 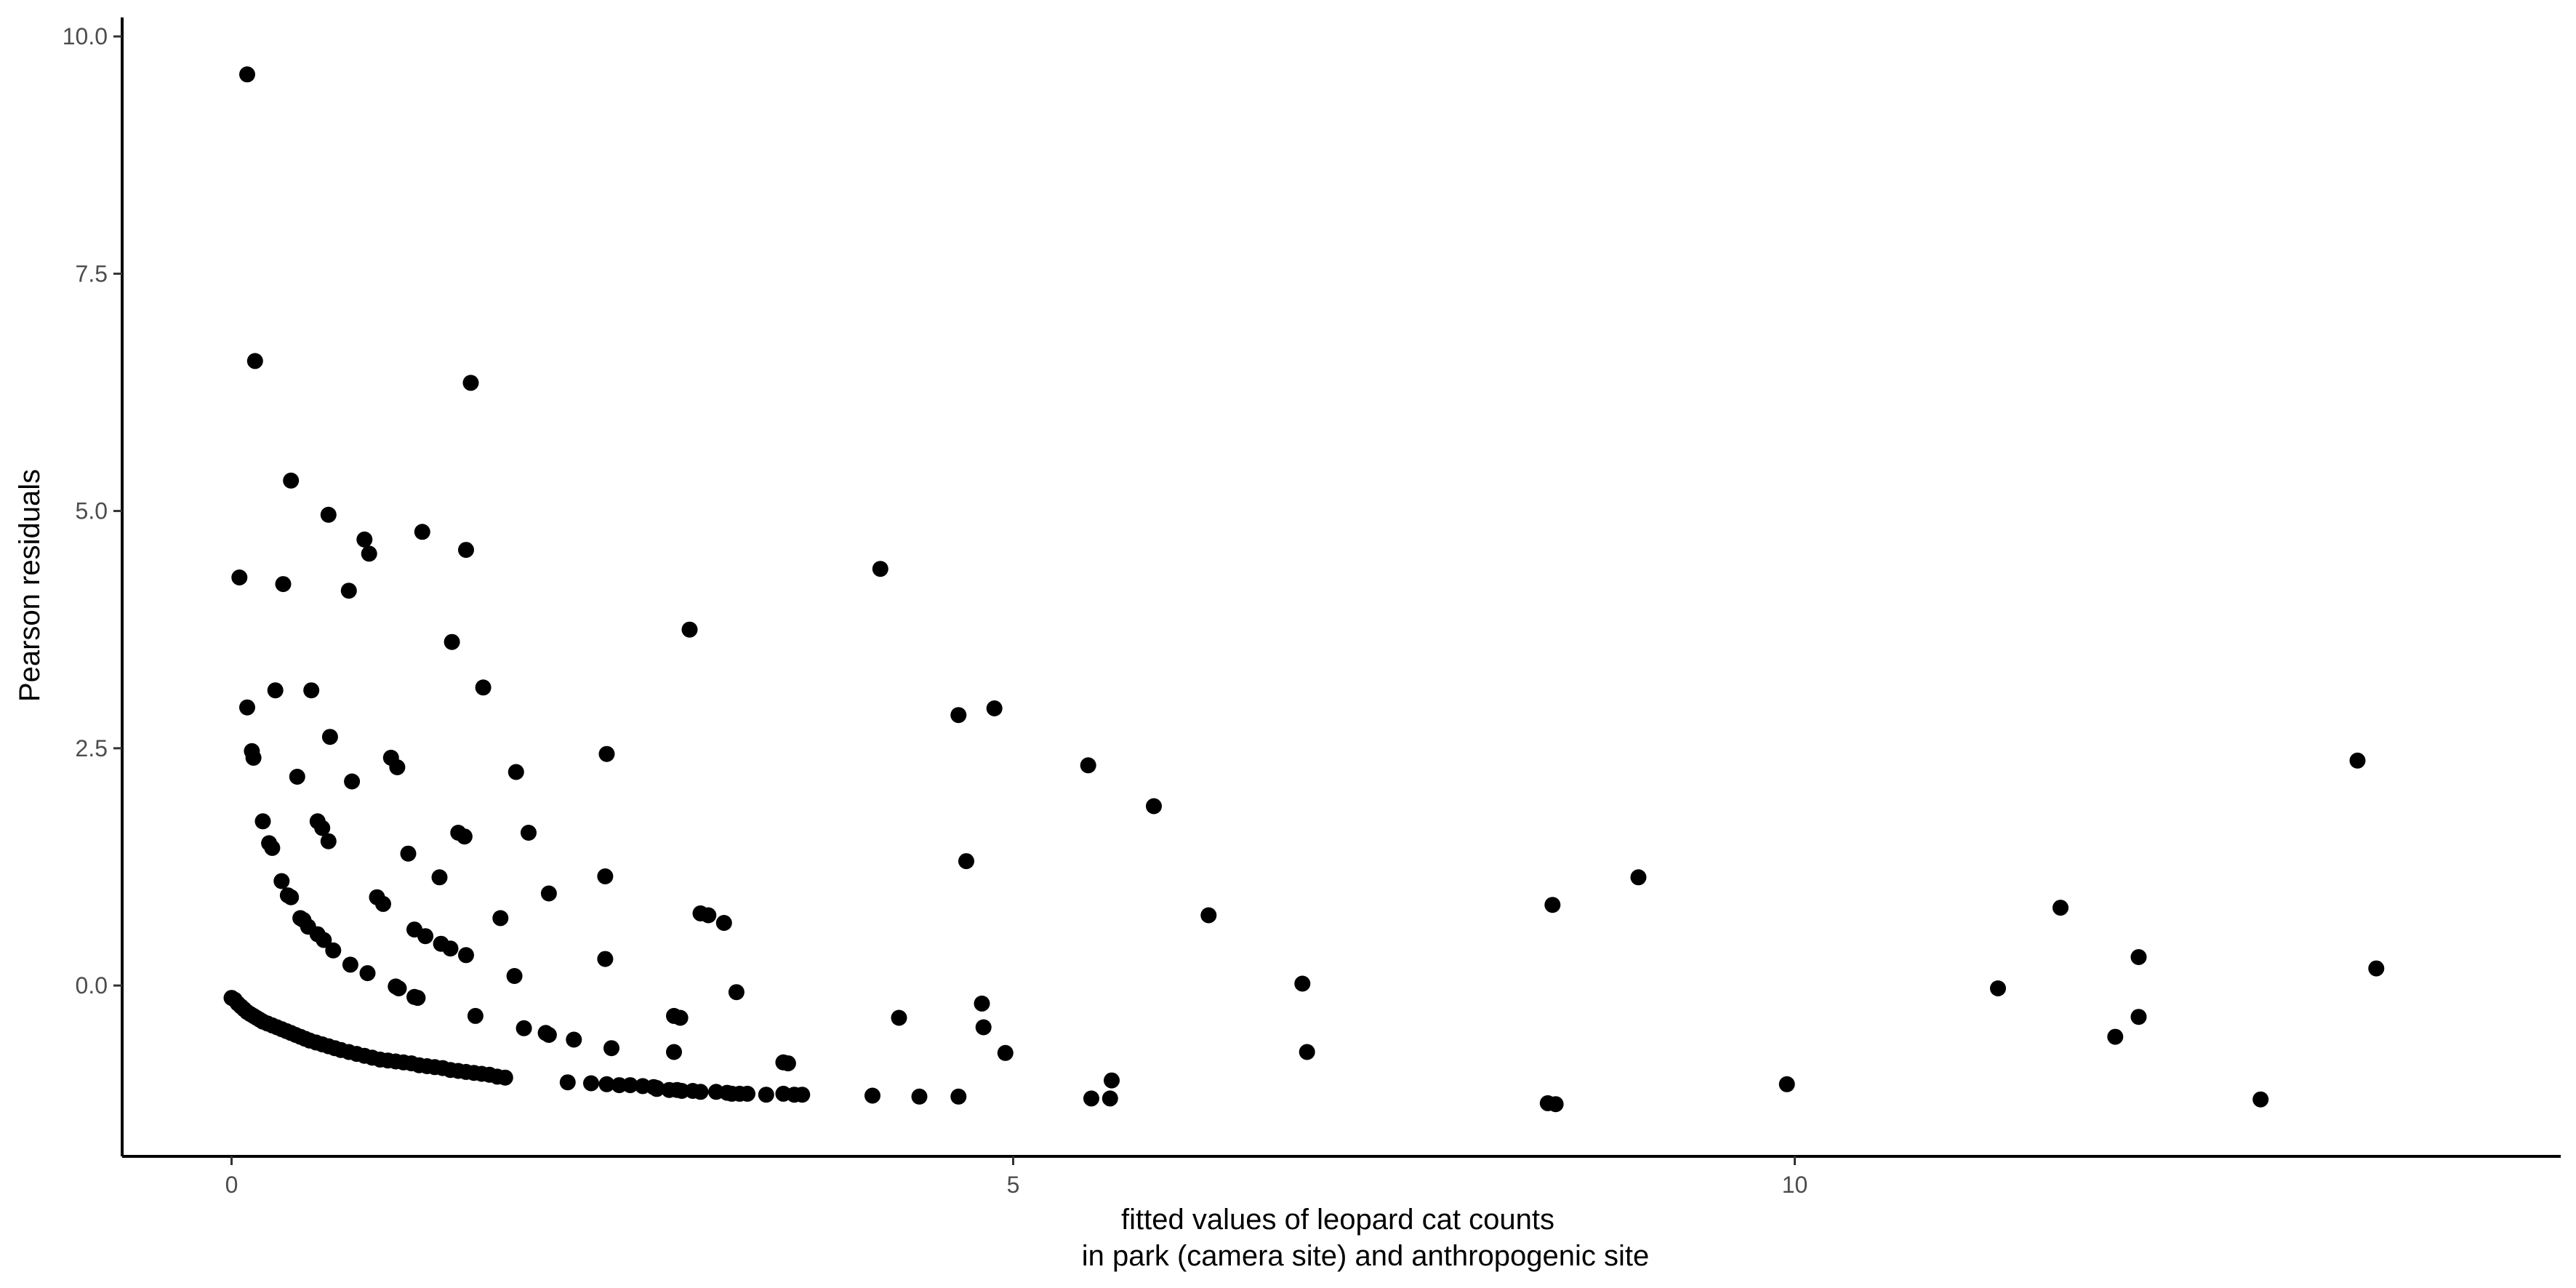 What do you see at coordinates (92, 273) in the screenshot?
I see `y-tick-label-3: 7.5` at bounding box center [92, 273].